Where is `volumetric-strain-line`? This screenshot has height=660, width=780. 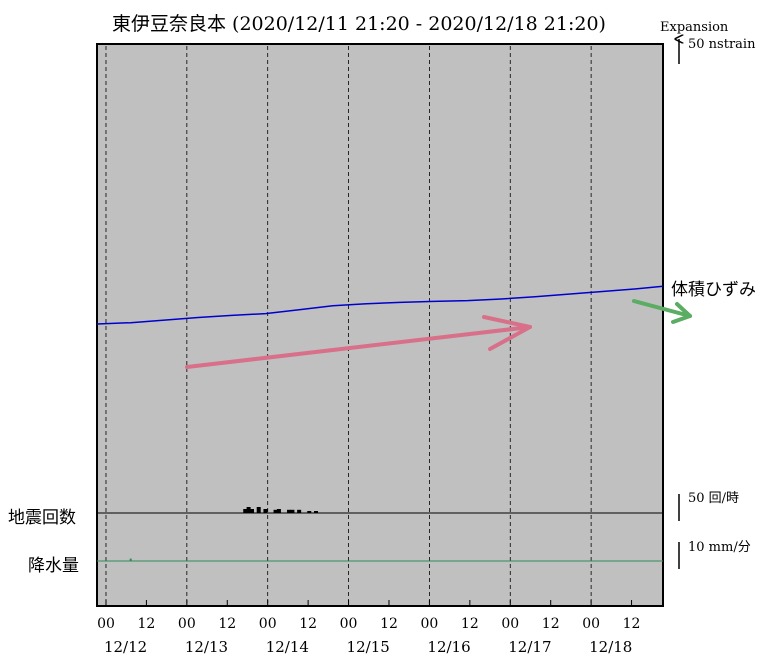 volumetric-strain-line is located at coordinates (380, 305).